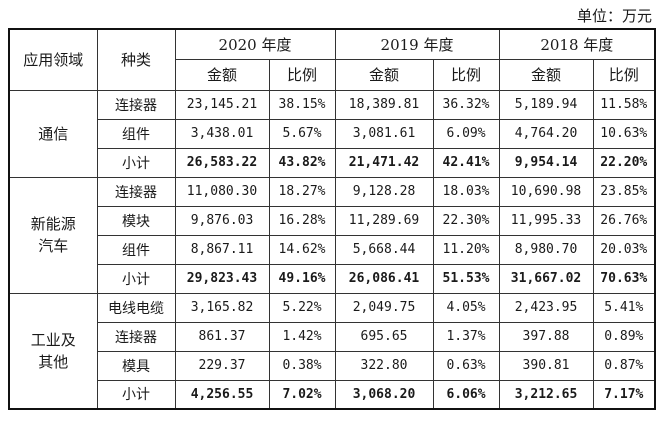  I want to click on header-year-2018: 2018 年度, so click(577, 44).